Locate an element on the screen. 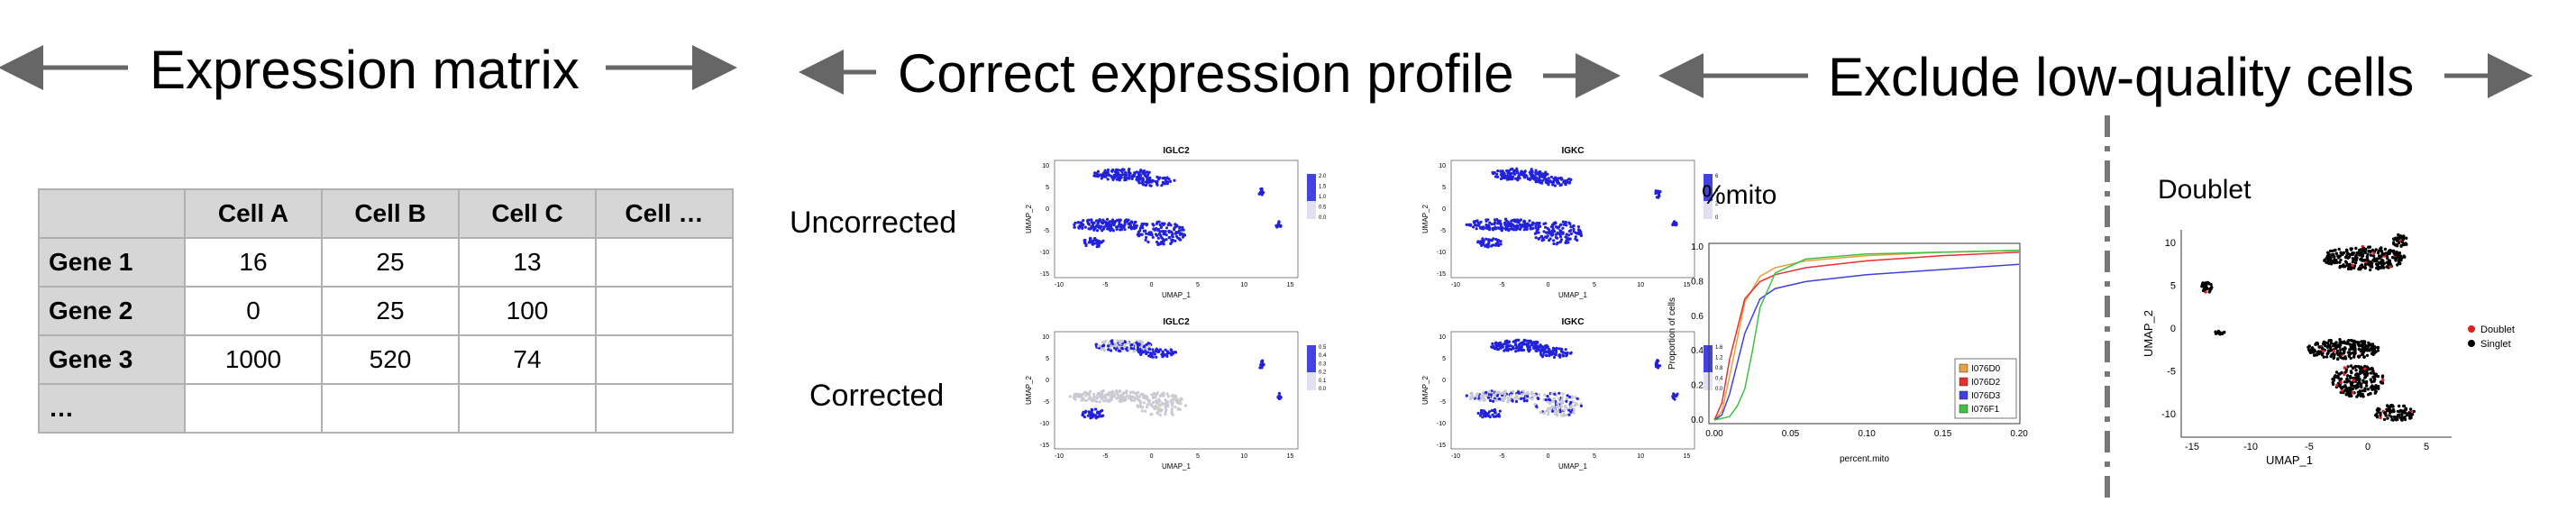 This screenshot has width=2576, height=530. table-cell is located at coordinates (390, 408).